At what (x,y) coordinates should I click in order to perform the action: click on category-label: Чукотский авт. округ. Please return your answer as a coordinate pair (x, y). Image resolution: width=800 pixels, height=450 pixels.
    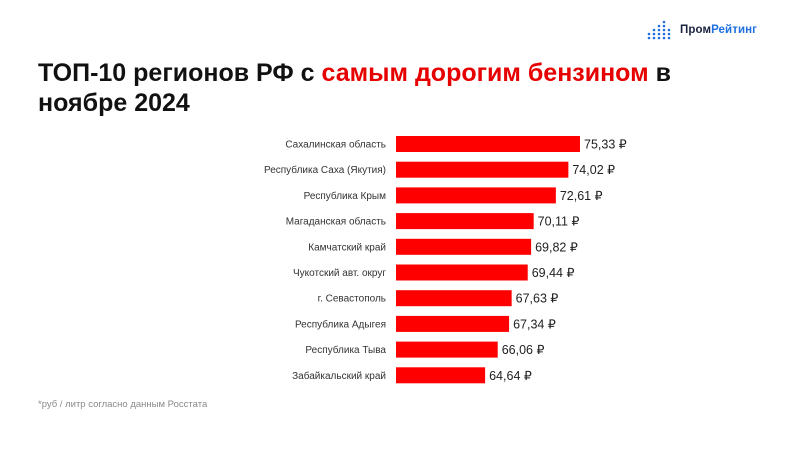
    Looking at the image, I should click on (339, 273).